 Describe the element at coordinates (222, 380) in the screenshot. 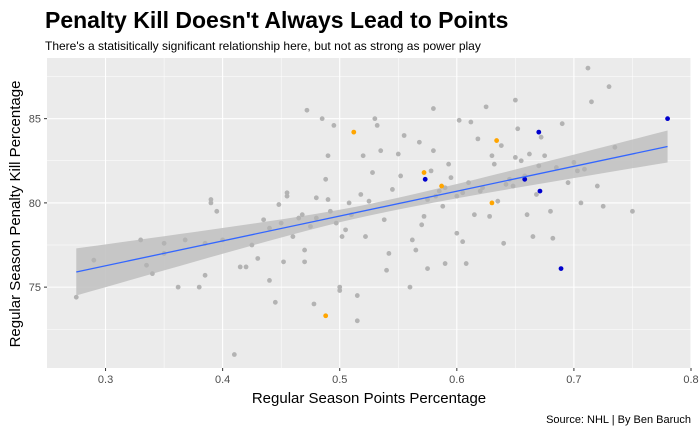

I see `x-tick-label: 0.4` at that location.